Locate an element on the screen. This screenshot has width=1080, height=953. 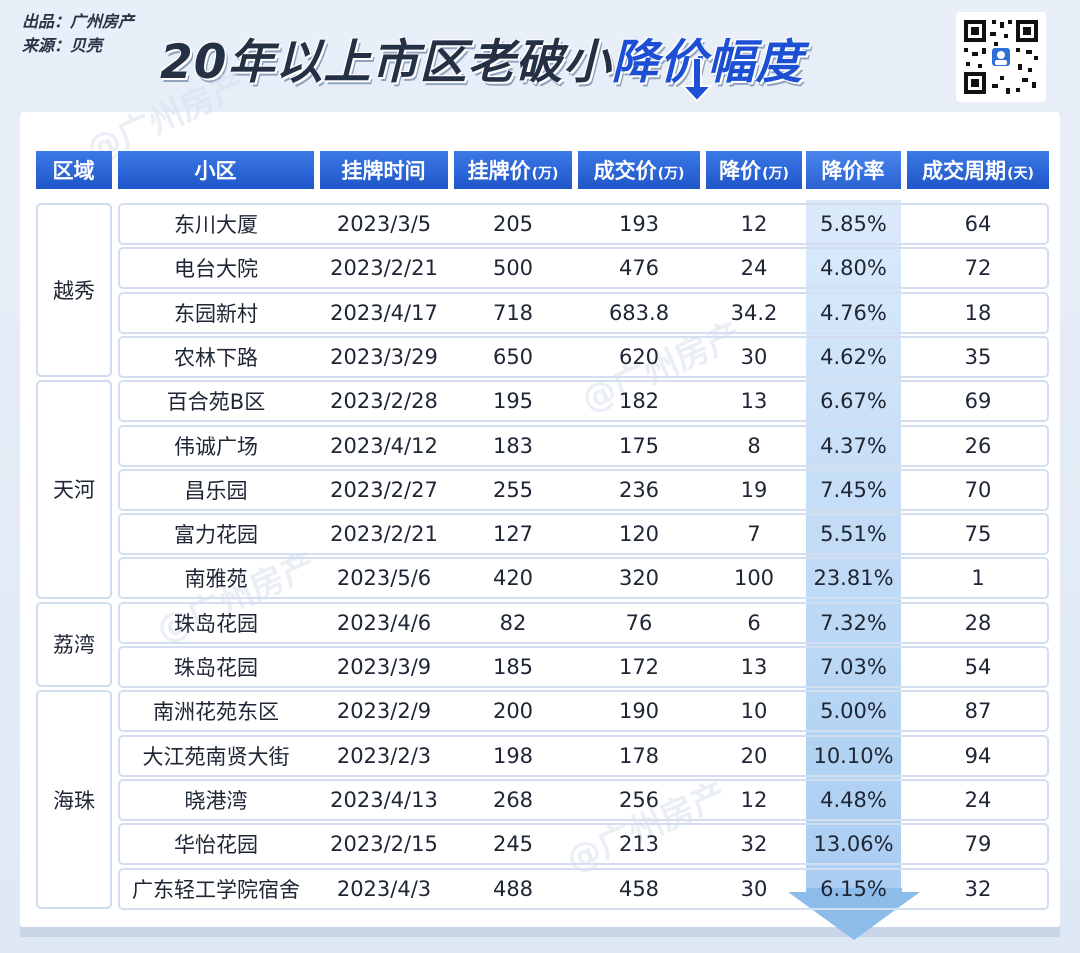
cell-name: 晓港湾 is located at coordinates (216, 800).